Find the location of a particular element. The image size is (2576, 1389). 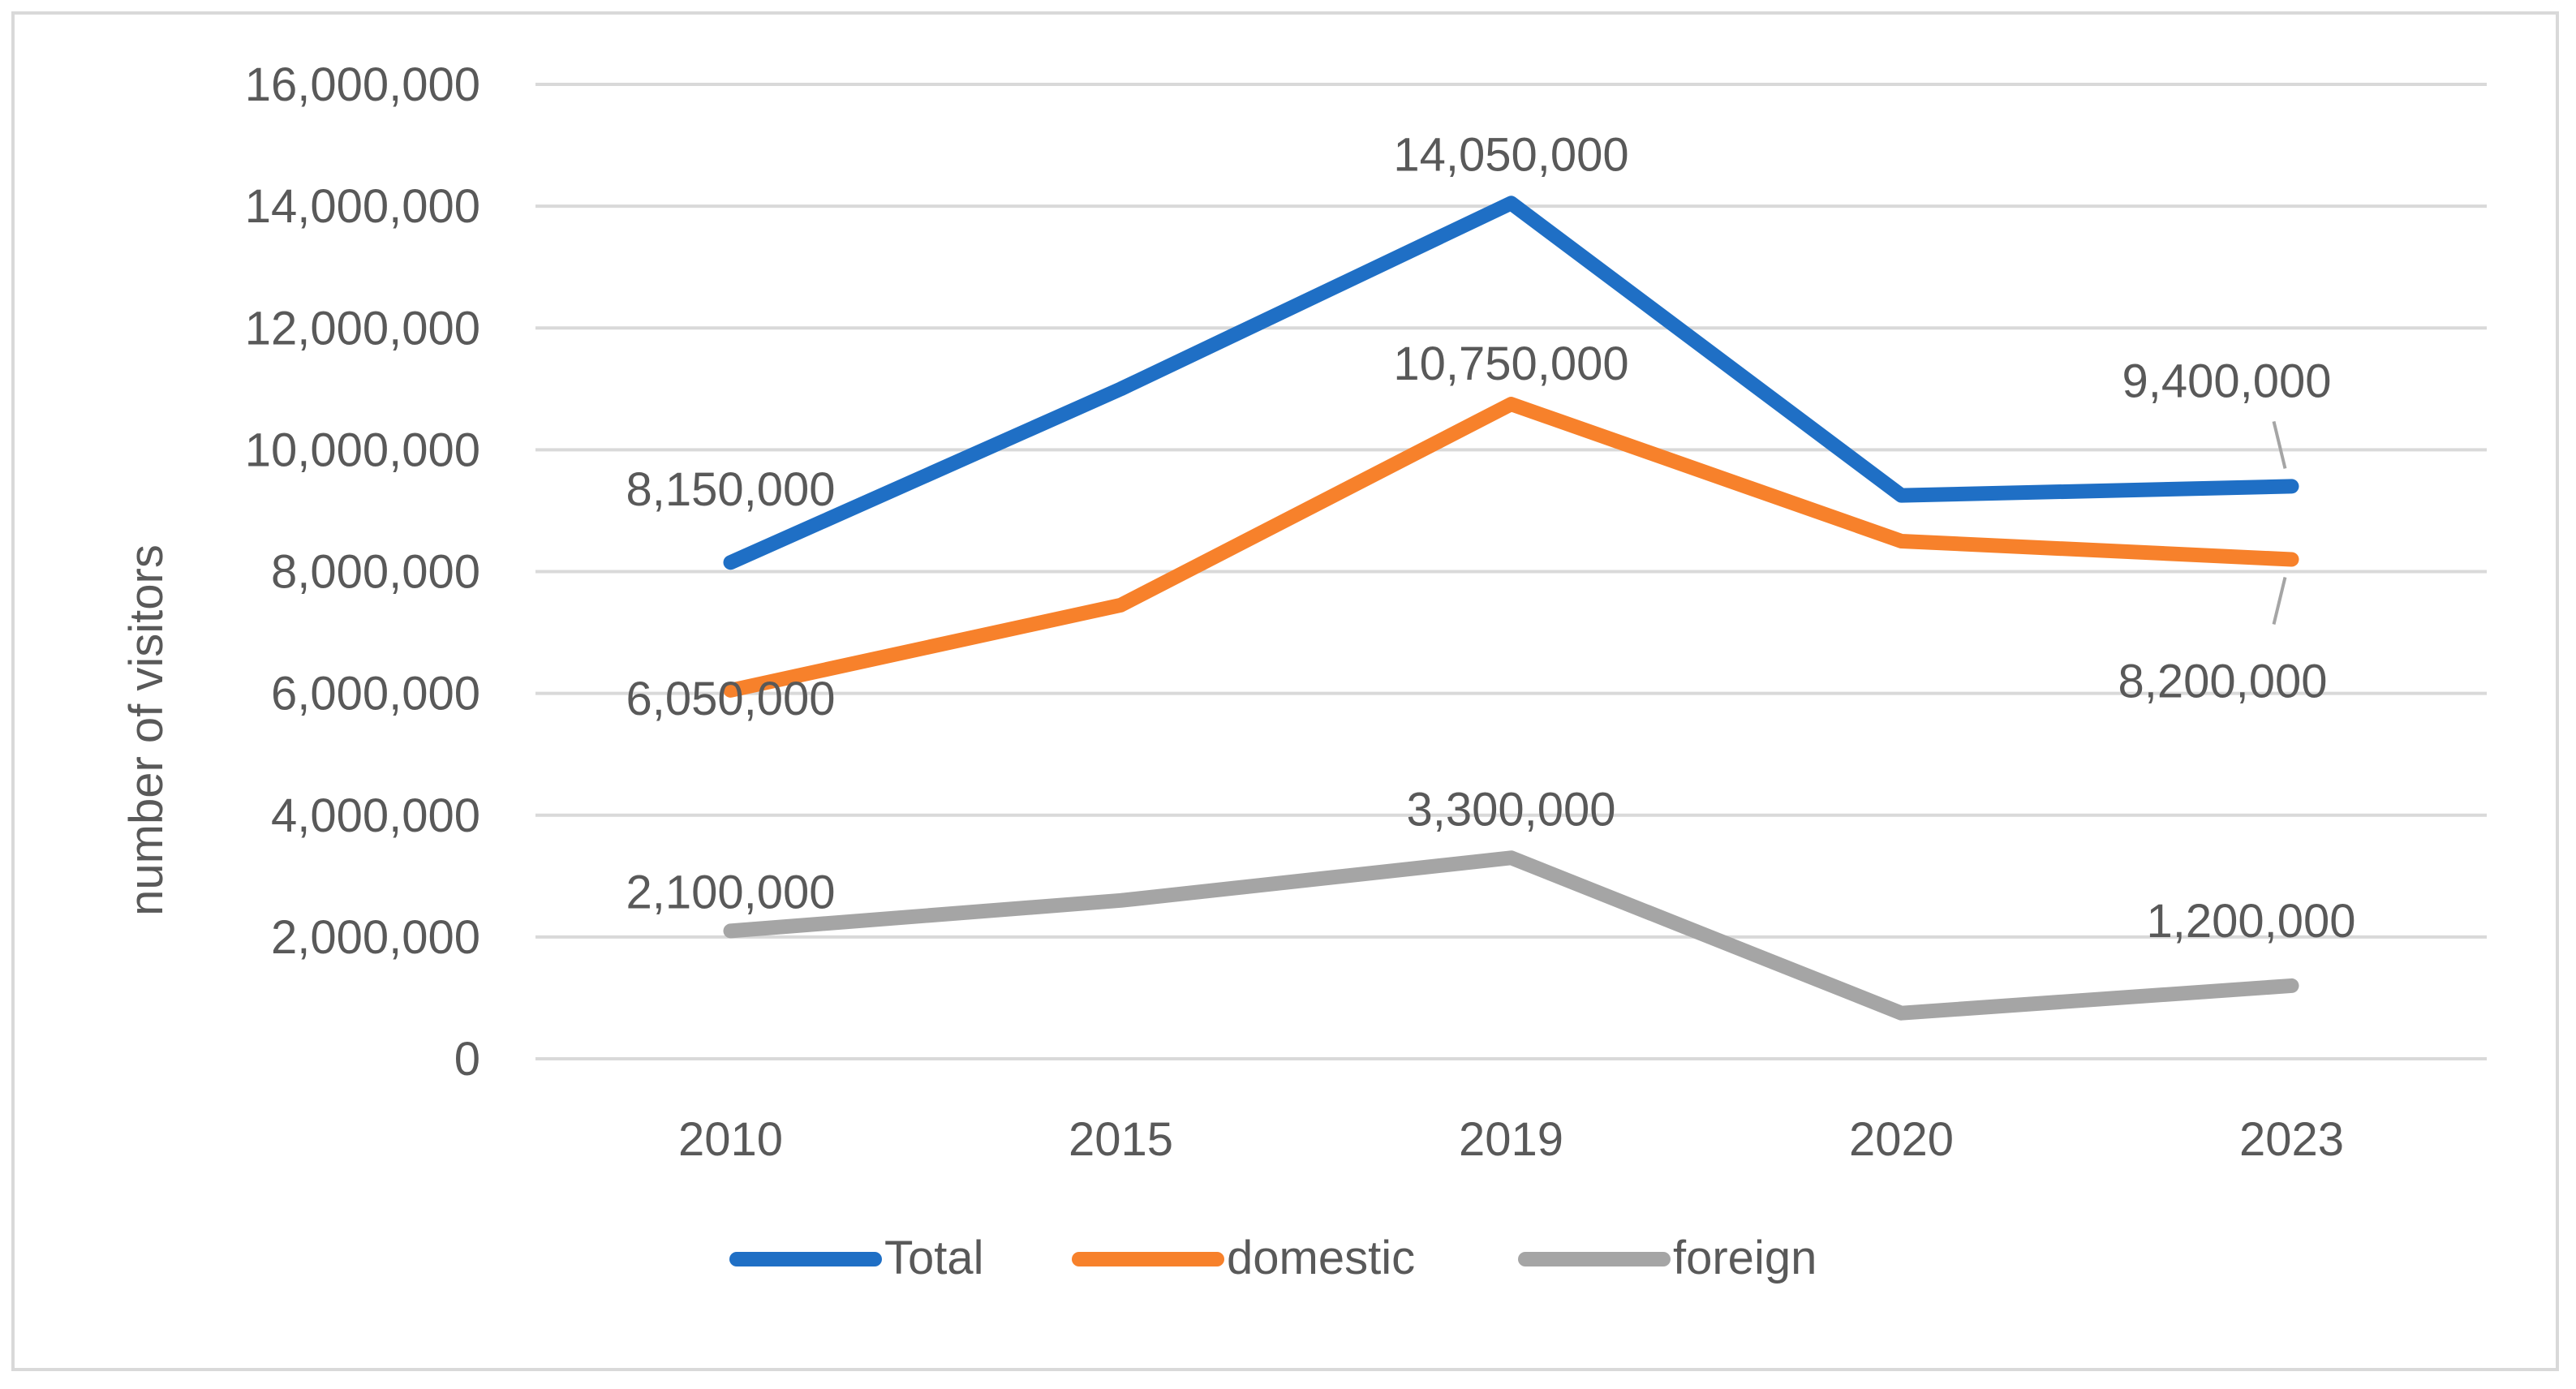

x-tick-label: 2020 is located at coordinates (1901, 1140).